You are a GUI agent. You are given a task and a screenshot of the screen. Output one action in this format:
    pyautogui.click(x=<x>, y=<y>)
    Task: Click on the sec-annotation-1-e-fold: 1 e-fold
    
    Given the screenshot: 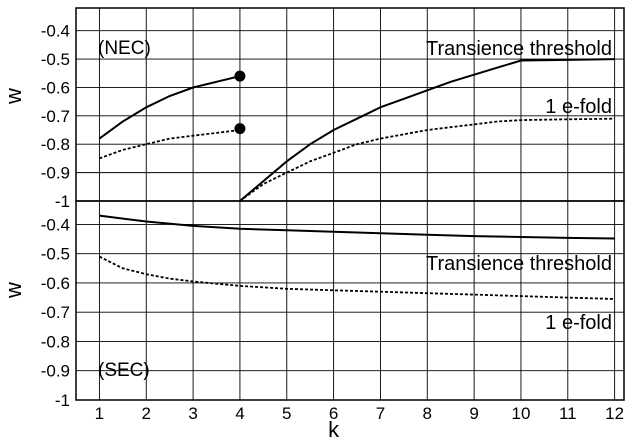 What is the action you would take?
    pyautogui.click(x=578, y=323)
    